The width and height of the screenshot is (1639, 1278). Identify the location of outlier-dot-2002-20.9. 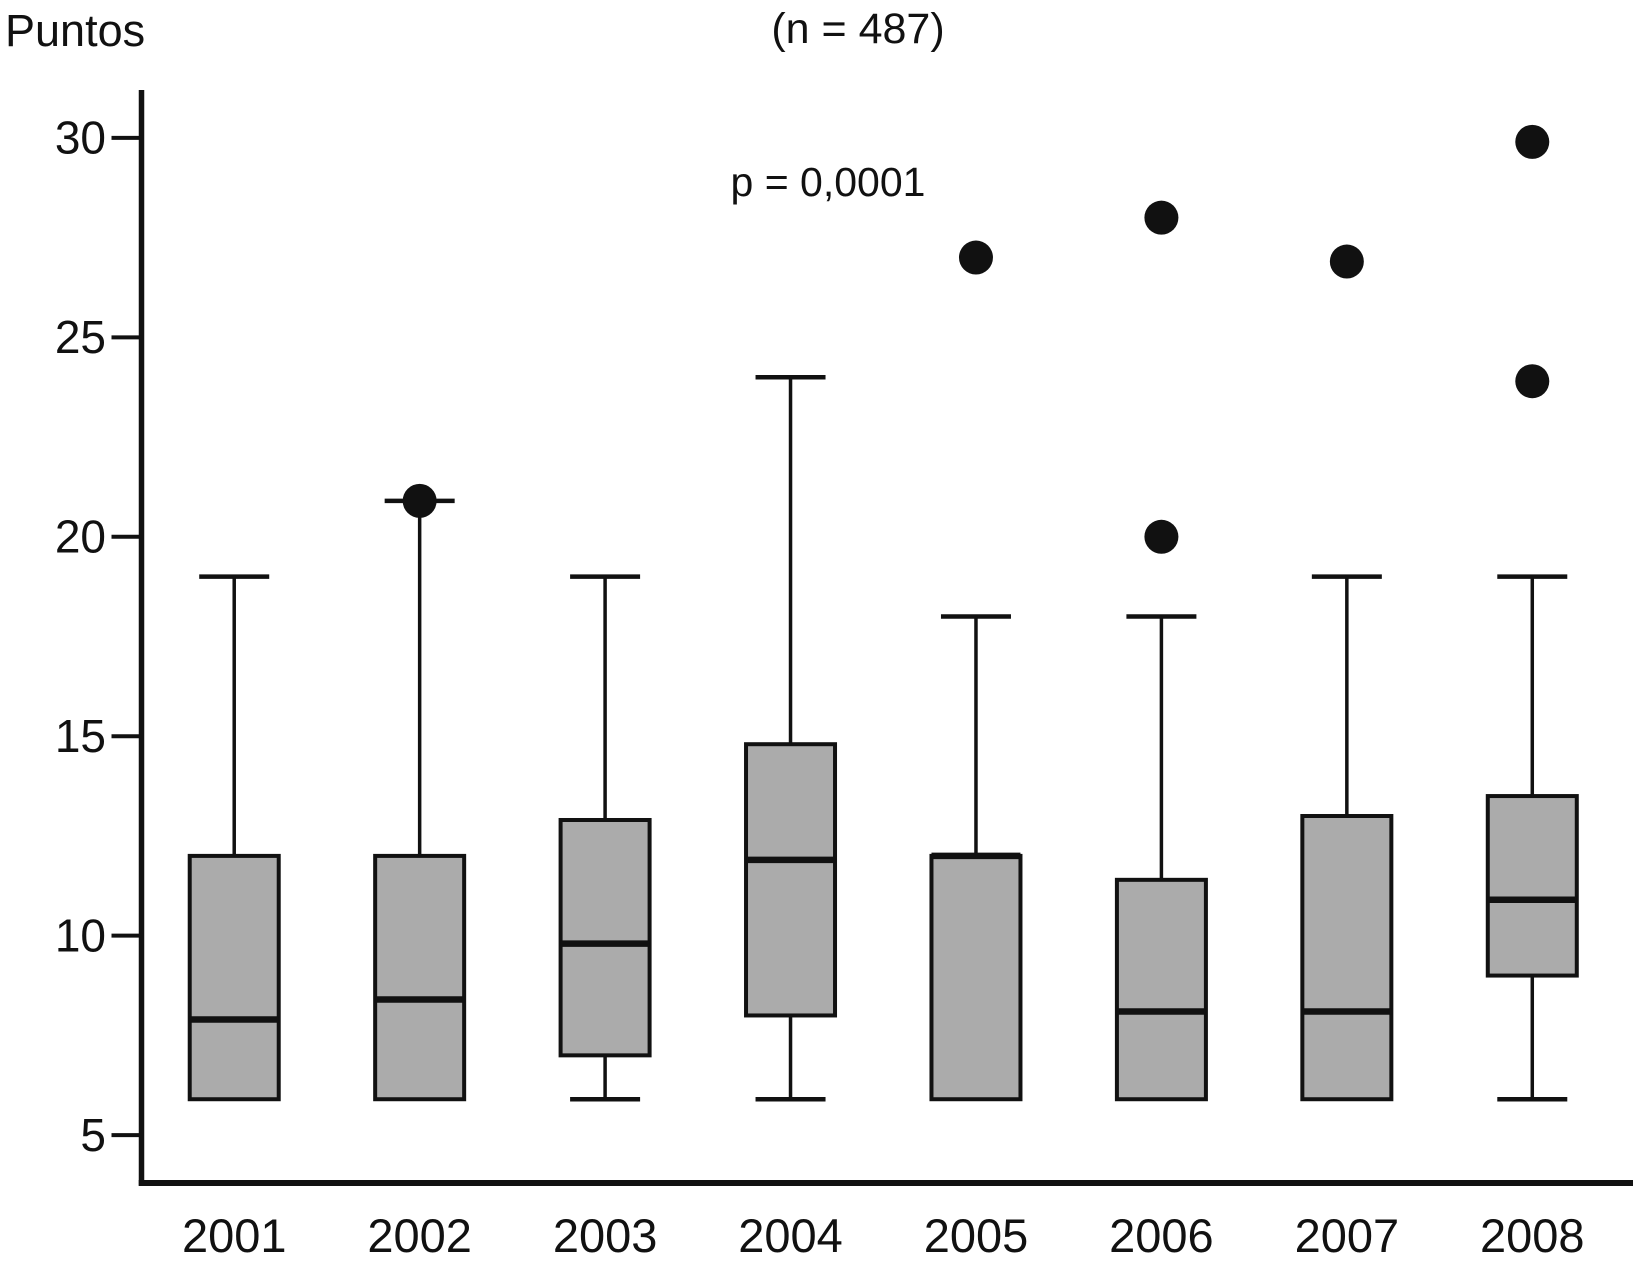
(419, 500).